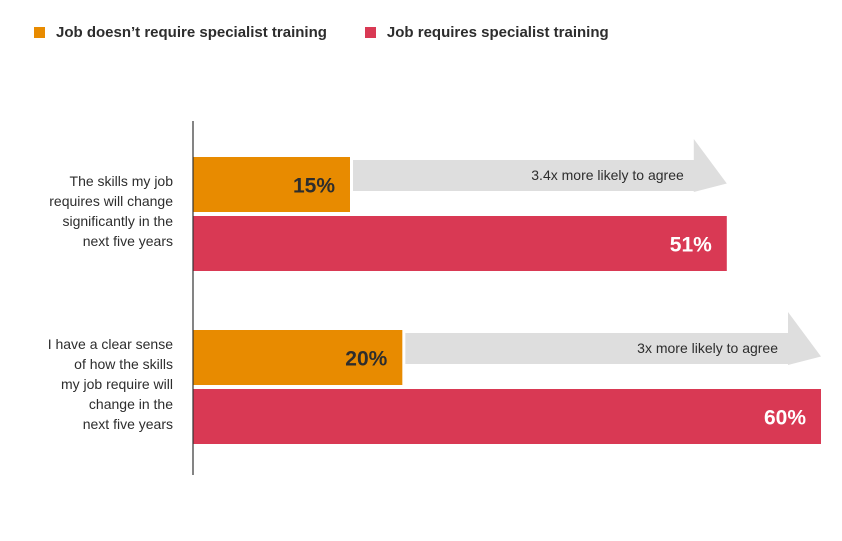  I want to click on category-label-line: of how the skills, so click(123, 364).